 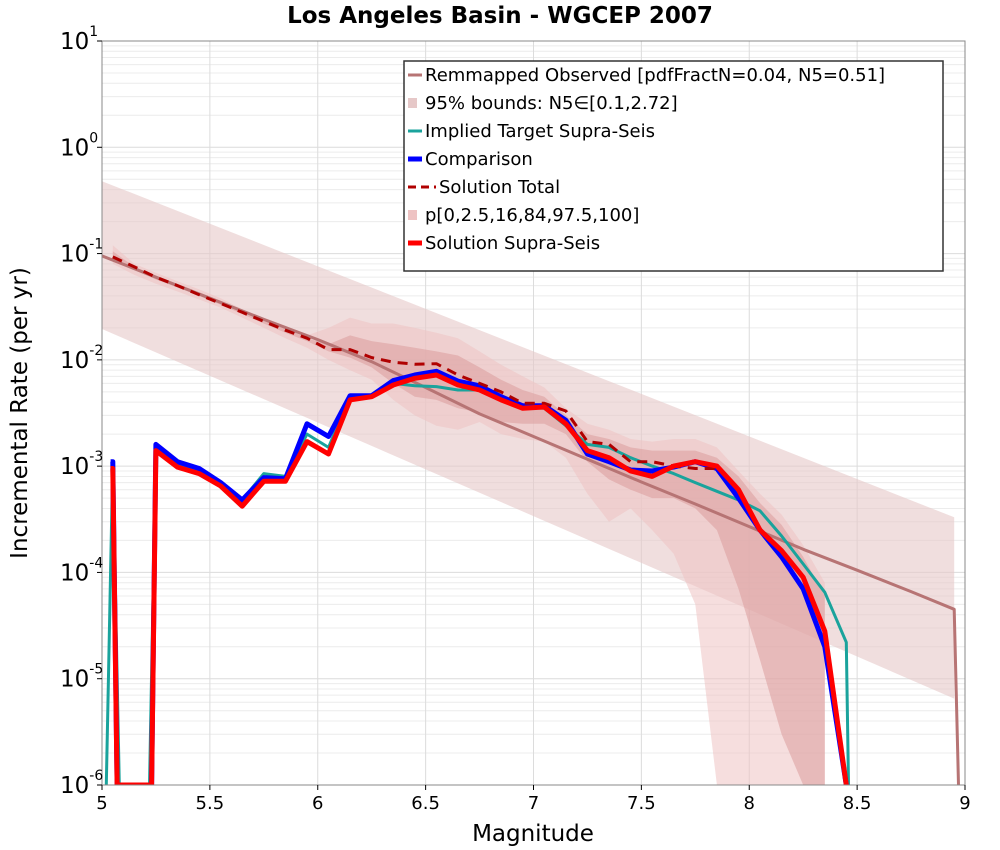 I want to click on legend-label: p[0,2.5,16,84,97.5,100], so click(x=532, y=215).